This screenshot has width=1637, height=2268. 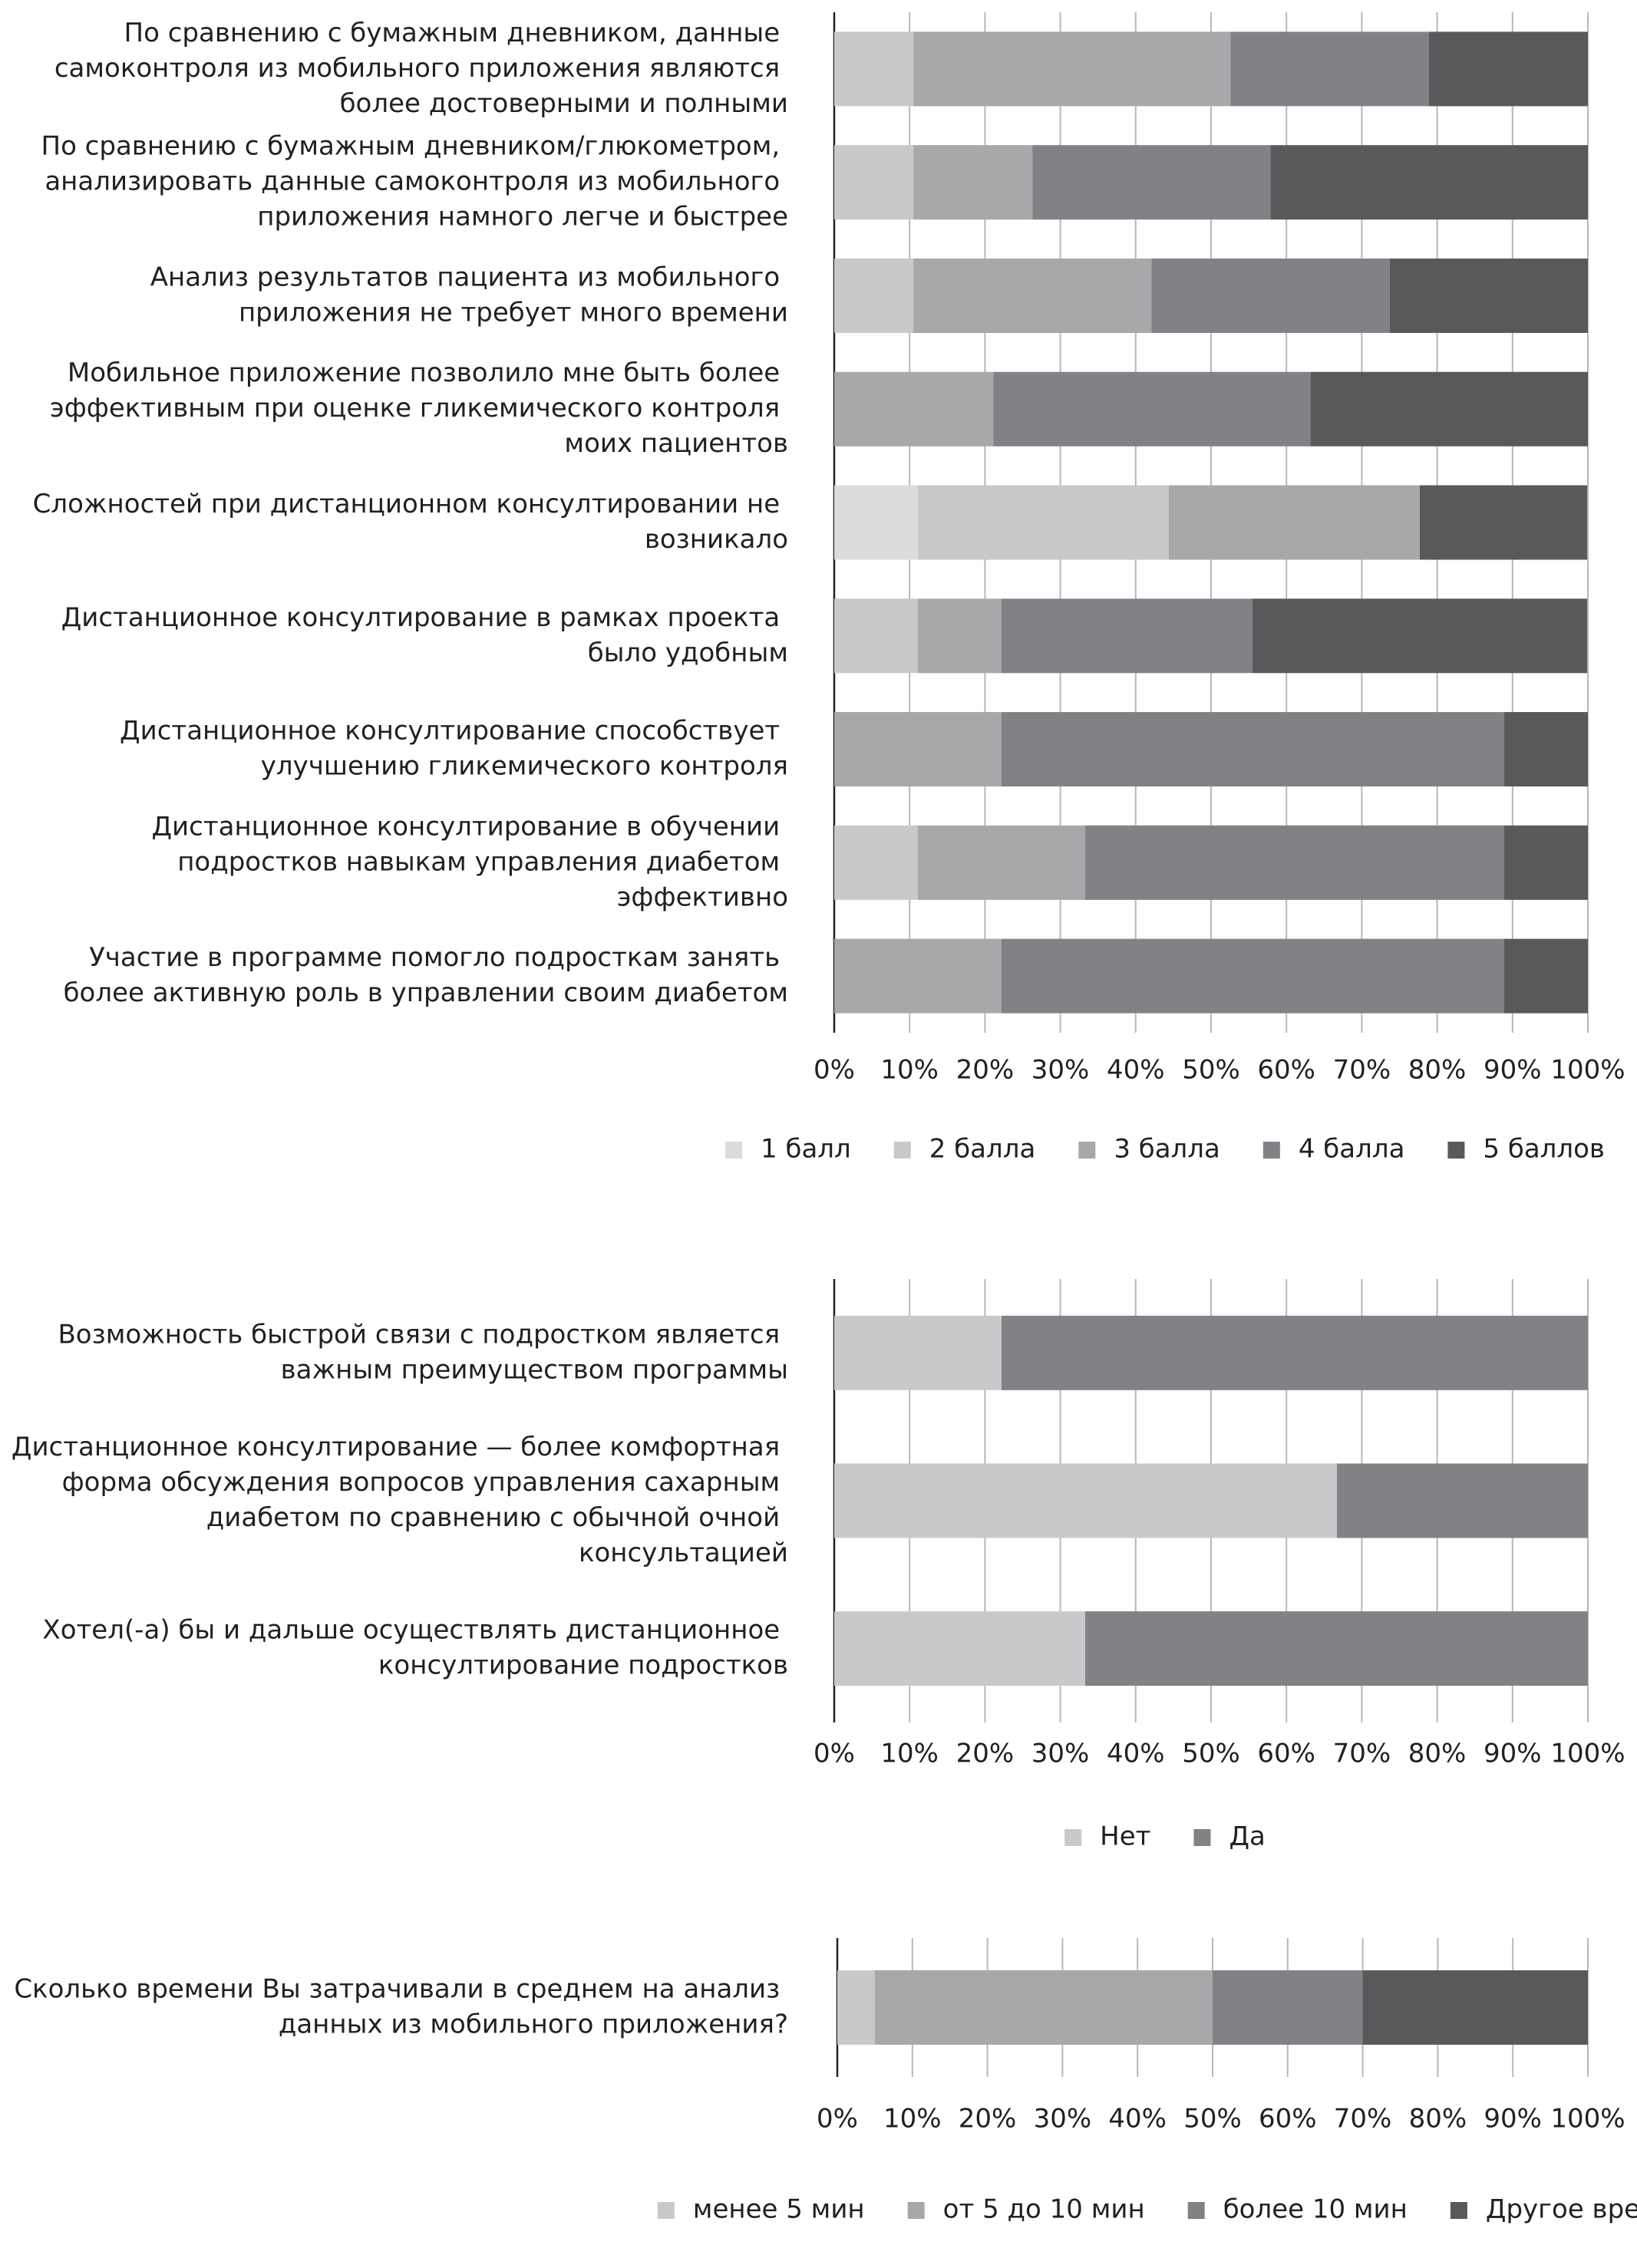 I want to click on label-line: более достоверными и полными, so click(x=564, y=102).